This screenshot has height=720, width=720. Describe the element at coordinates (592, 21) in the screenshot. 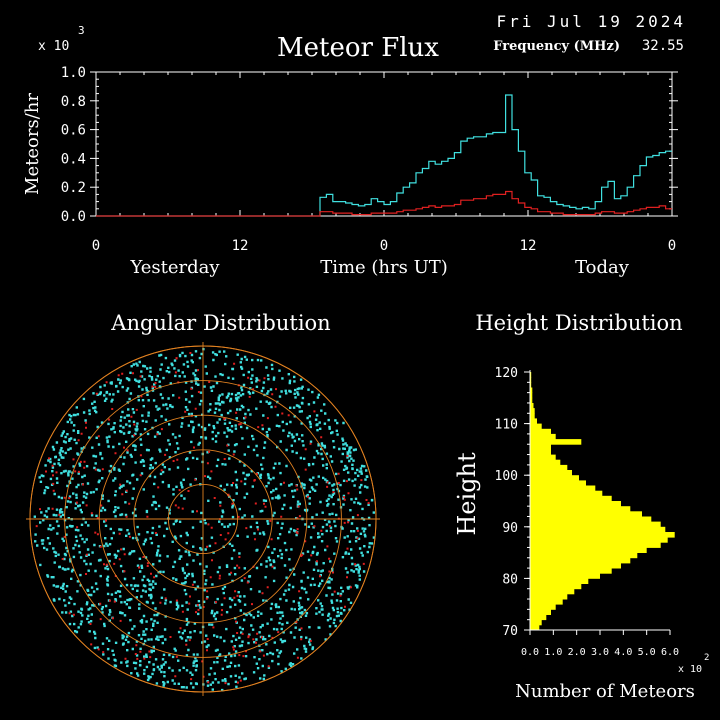

I see `date-label: Fri Jul 19 2024` at that location.